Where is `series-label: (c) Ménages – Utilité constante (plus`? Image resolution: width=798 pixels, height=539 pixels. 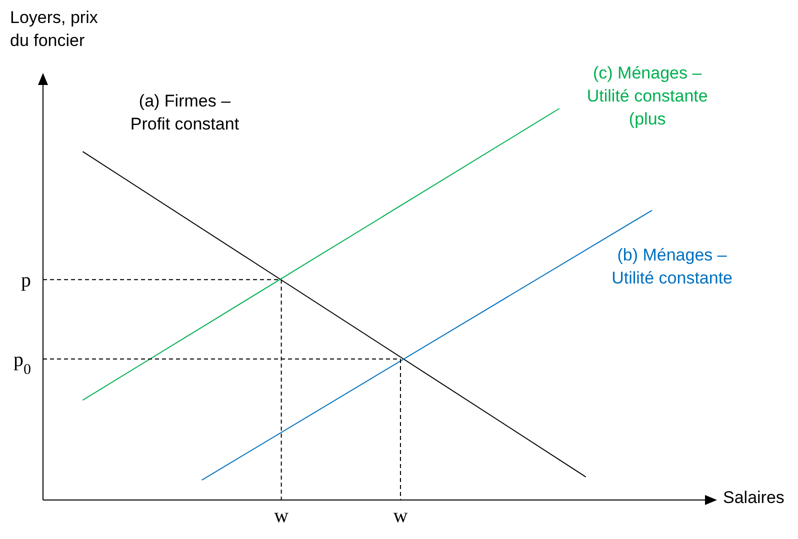 series-label: (c) Ménages – Utilité constante (plus is located at coordinates (647, 95).